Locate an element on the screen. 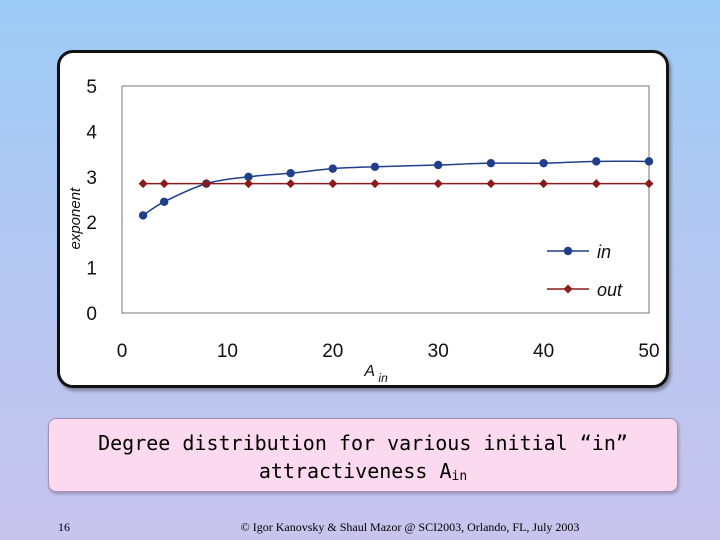 The height and width of the screenshot is (540, 720). caption-line-2-text: attractiveness A is located at coordinates (355, 471).